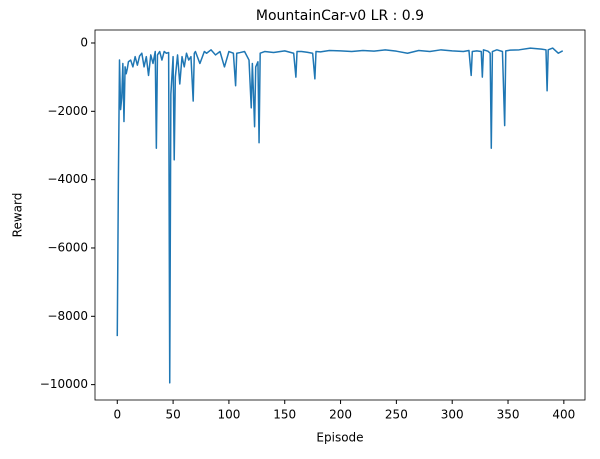 The width and height of the screenshot is (600, 459). I want to click on x-tick-label: 250, so click(396, 415).